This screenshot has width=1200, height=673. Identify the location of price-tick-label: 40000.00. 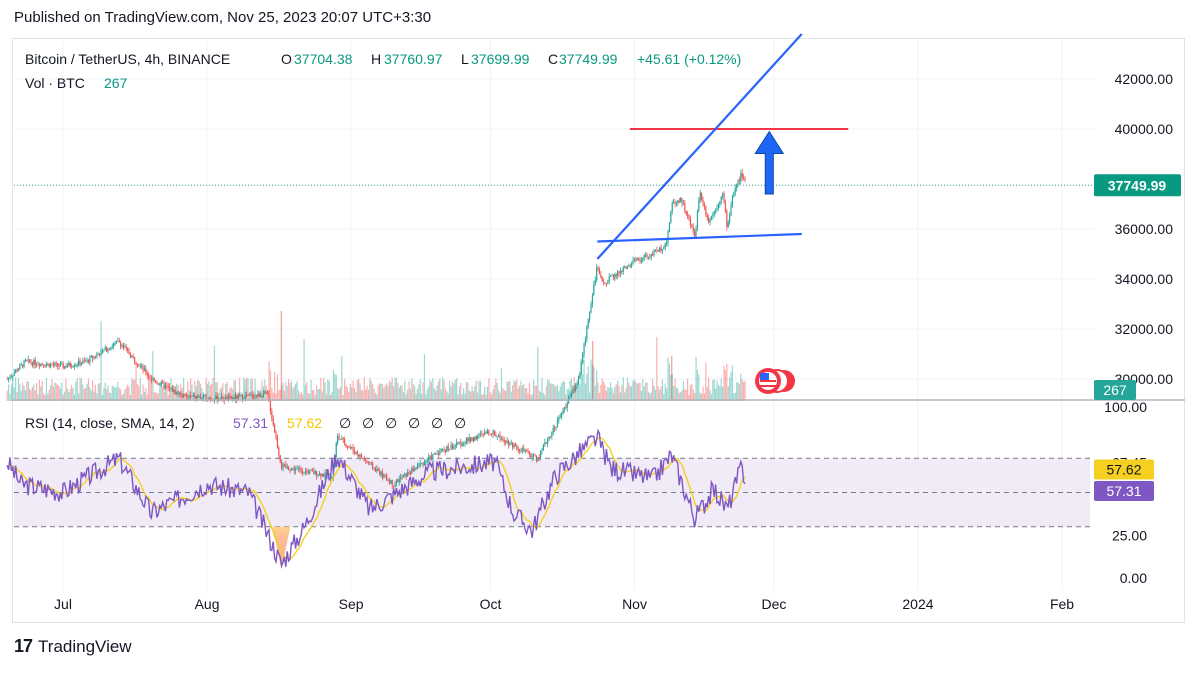
(1144, 129).